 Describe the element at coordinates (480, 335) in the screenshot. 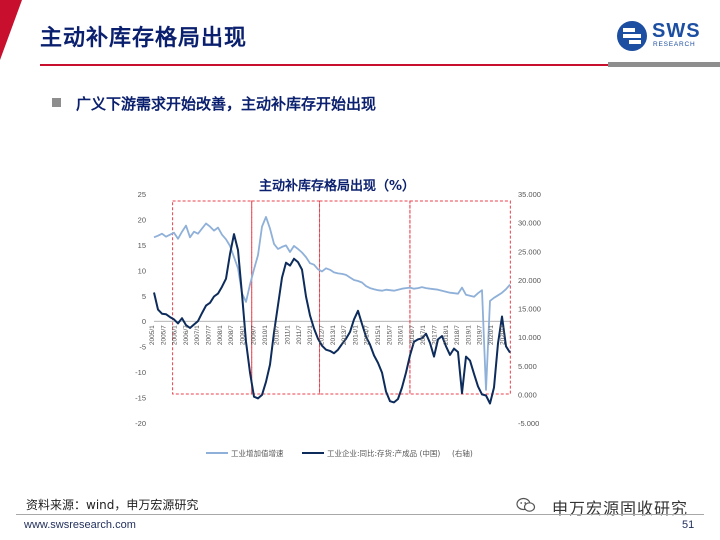

I see `x-axis-tick-label: 2019/7` at that location.